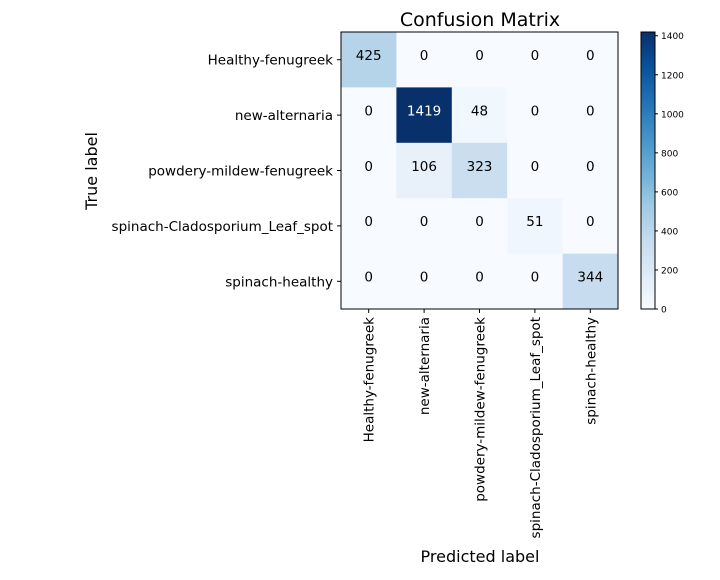 This screenshot has width=720, height=580. I want to click on cell-value-r0-c0: 425, so click(369, 56).